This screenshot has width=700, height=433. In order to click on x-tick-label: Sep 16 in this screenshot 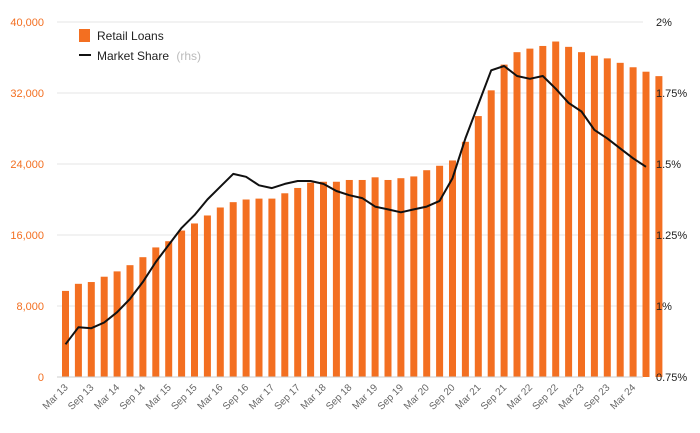, I will do `click(236, 397)`.